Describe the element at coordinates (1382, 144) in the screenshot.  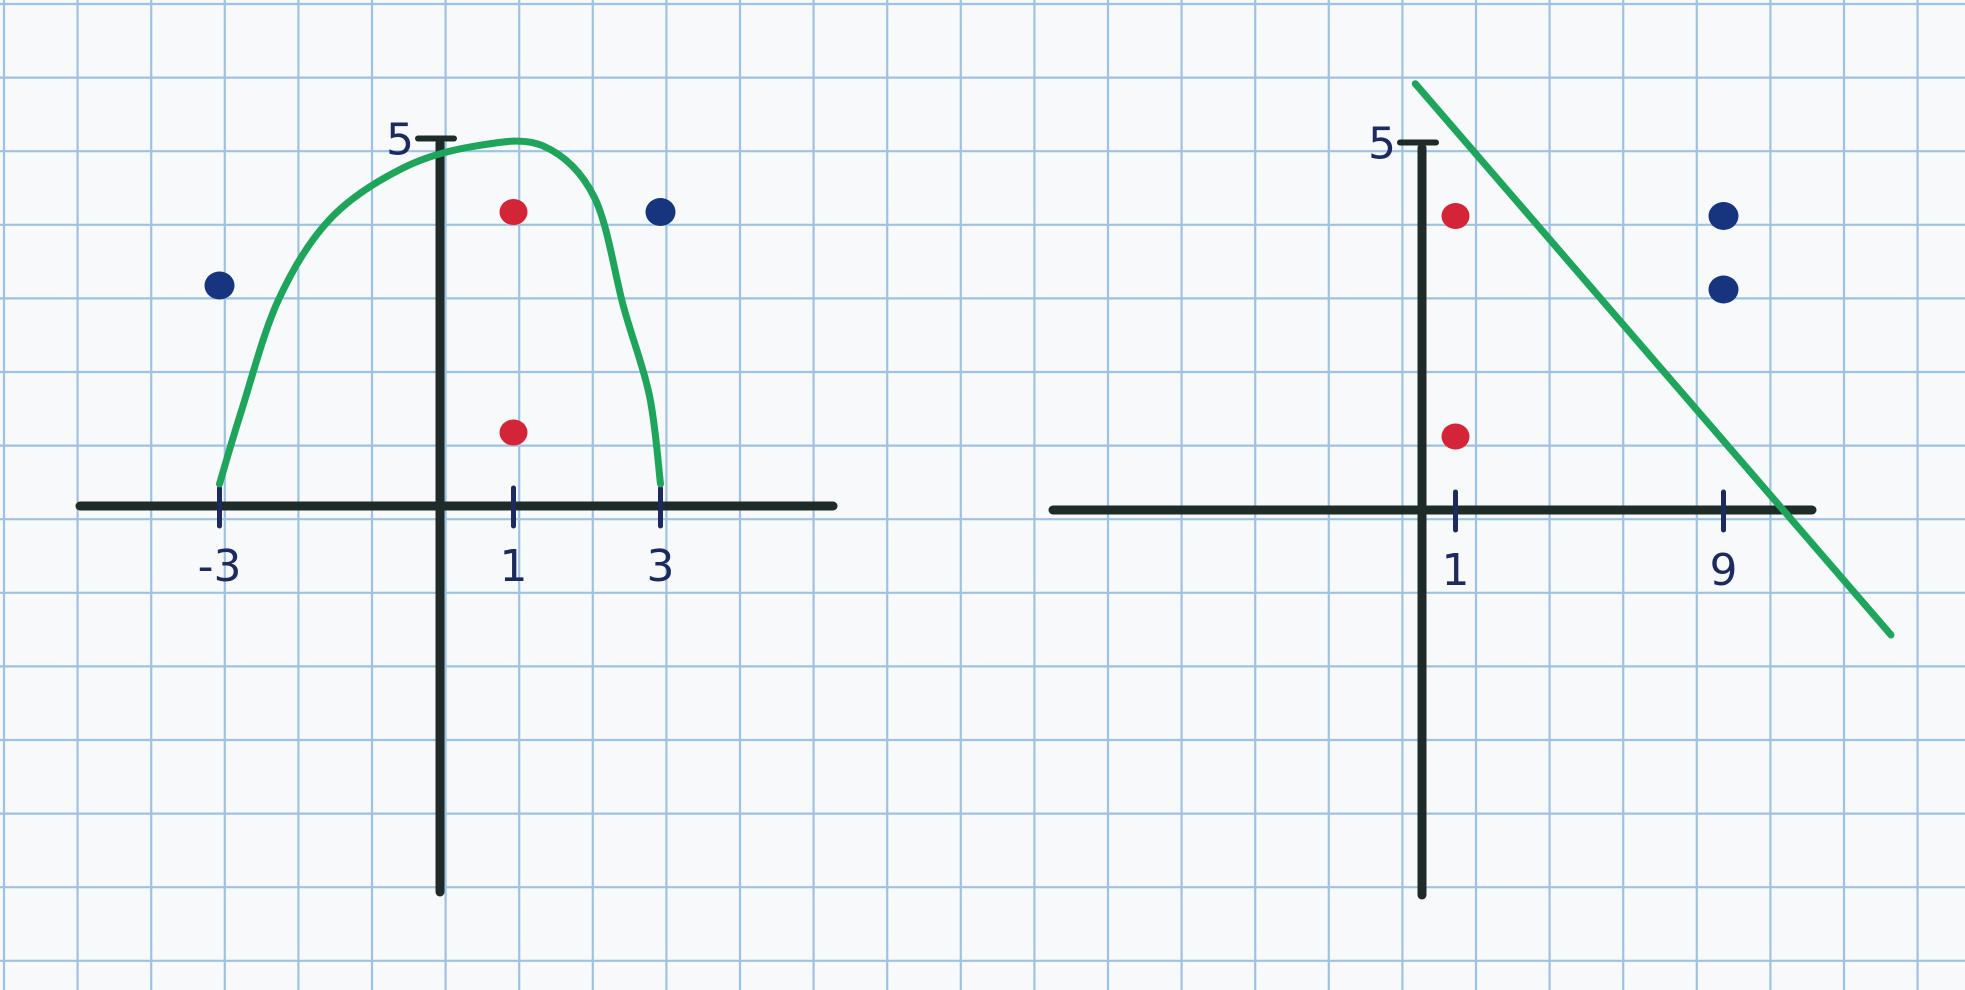
I see `right-plot-y-tick-label: 5` at that location.